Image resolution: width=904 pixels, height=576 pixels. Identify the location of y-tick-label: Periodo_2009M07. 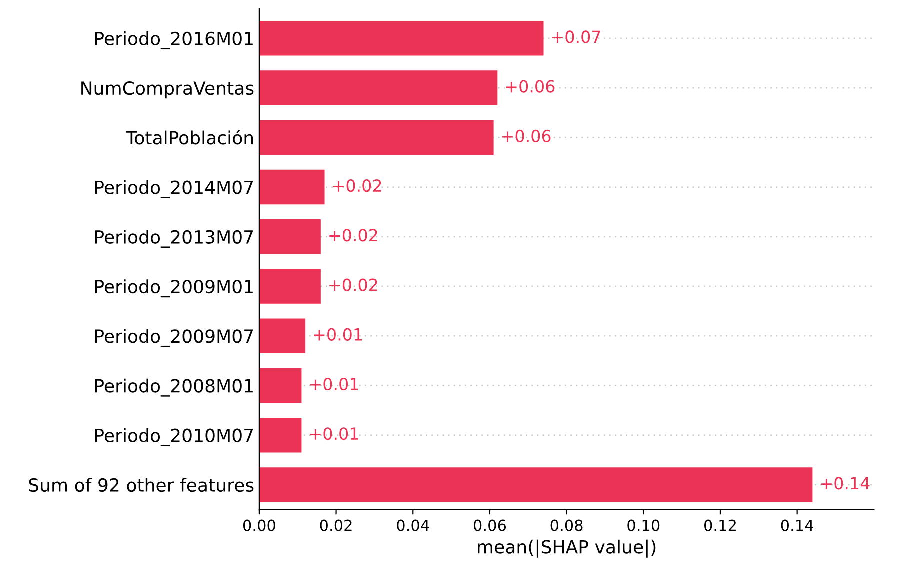
(174, 338).